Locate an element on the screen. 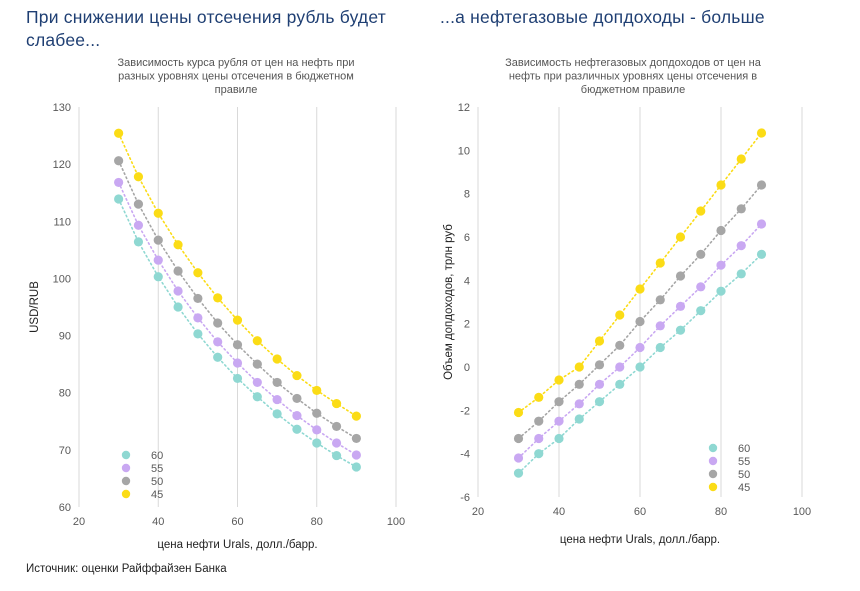 The width and height of the screenshot is (860, 591). headline-right: ...а нефтегазовые допдоходы - больше is located at coordinates (602, 17).